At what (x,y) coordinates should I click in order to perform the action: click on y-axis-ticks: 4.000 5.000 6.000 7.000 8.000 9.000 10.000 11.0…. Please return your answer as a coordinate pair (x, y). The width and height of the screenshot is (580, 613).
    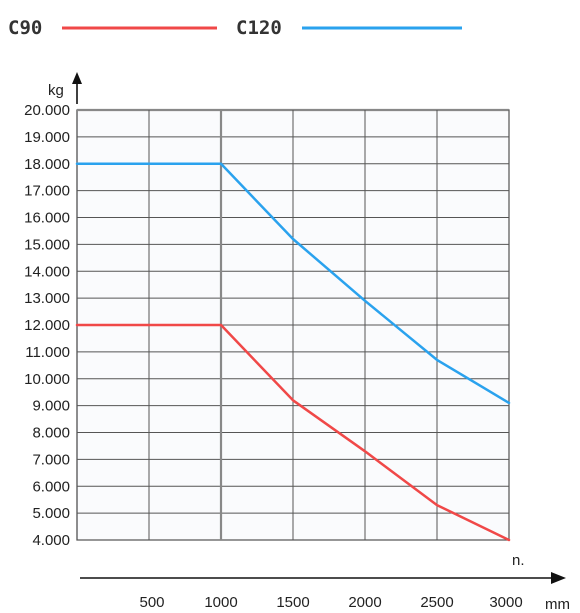
    Looking at the image, I should click on (47, 325).